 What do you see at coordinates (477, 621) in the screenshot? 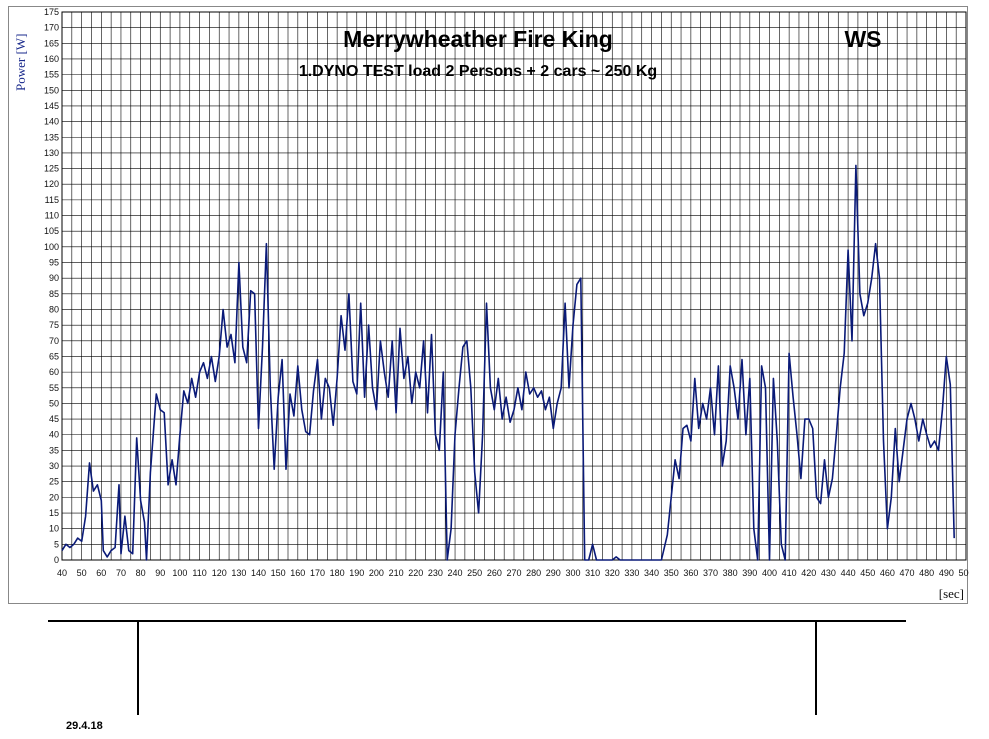
I see `title-block-top-rule` at bounding box center [477, 621].